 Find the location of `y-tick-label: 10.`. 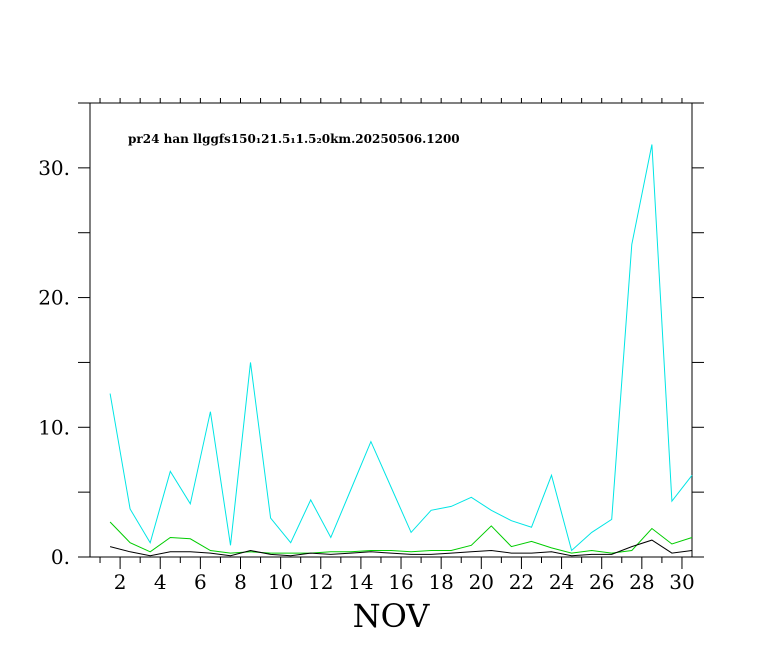

y-tick-label: 10. is located at coordinates (54, 427).